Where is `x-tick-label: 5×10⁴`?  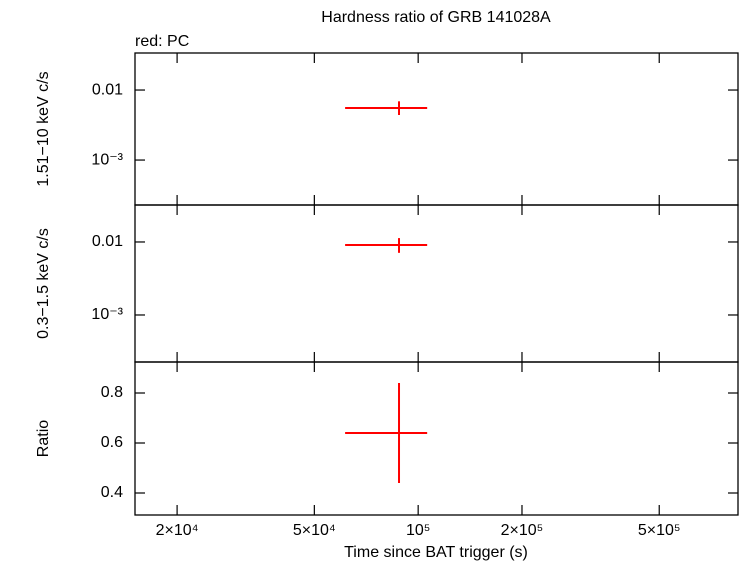 x-tick-label: 5×10⁴ is located at coordinates (314, 530).